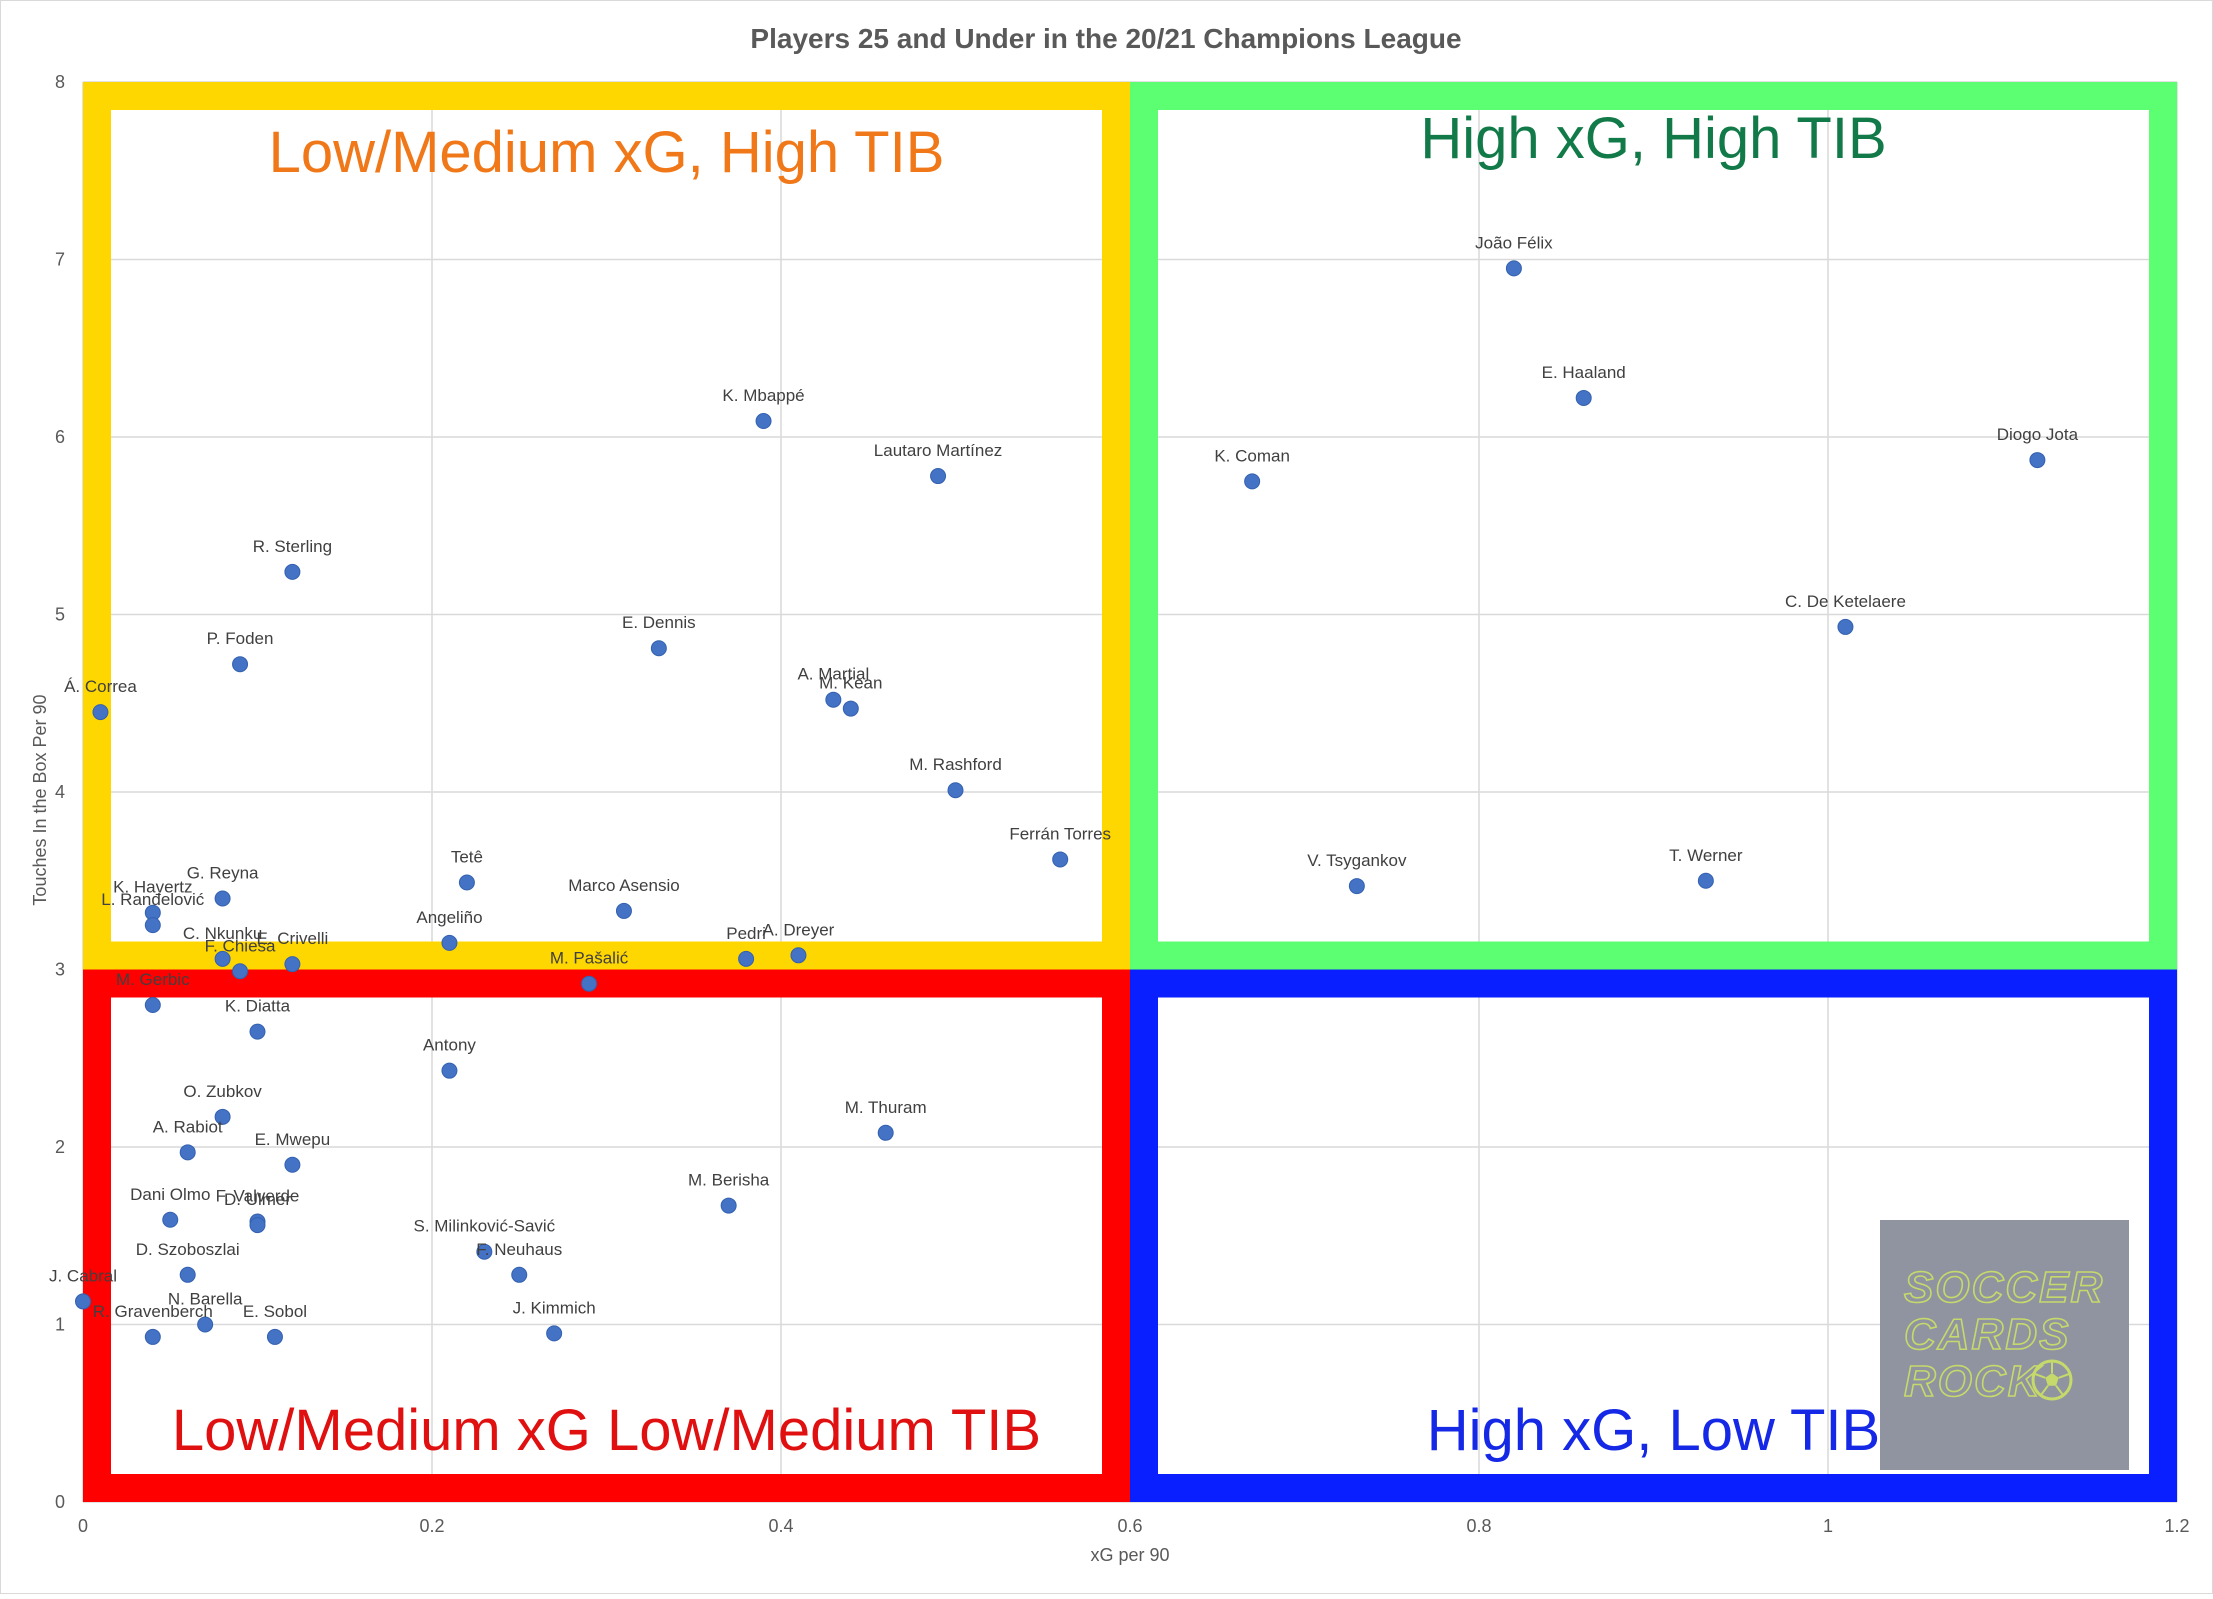  What do you see at coordinates (763, 395) in the screenshot?
I see `data-label-k-mbappe: K. Mbappé` at bounding box center [763, 395].